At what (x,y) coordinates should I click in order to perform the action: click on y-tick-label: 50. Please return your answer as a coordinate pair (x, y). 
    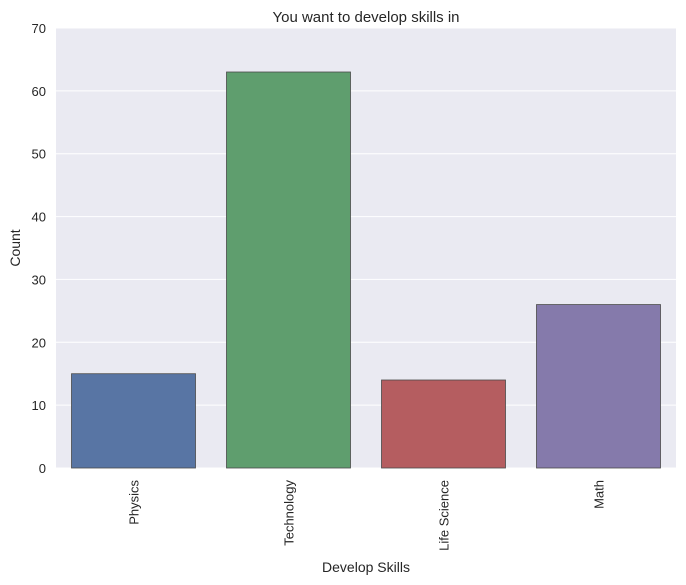
    Looking at the image, I should click on (39, 154).